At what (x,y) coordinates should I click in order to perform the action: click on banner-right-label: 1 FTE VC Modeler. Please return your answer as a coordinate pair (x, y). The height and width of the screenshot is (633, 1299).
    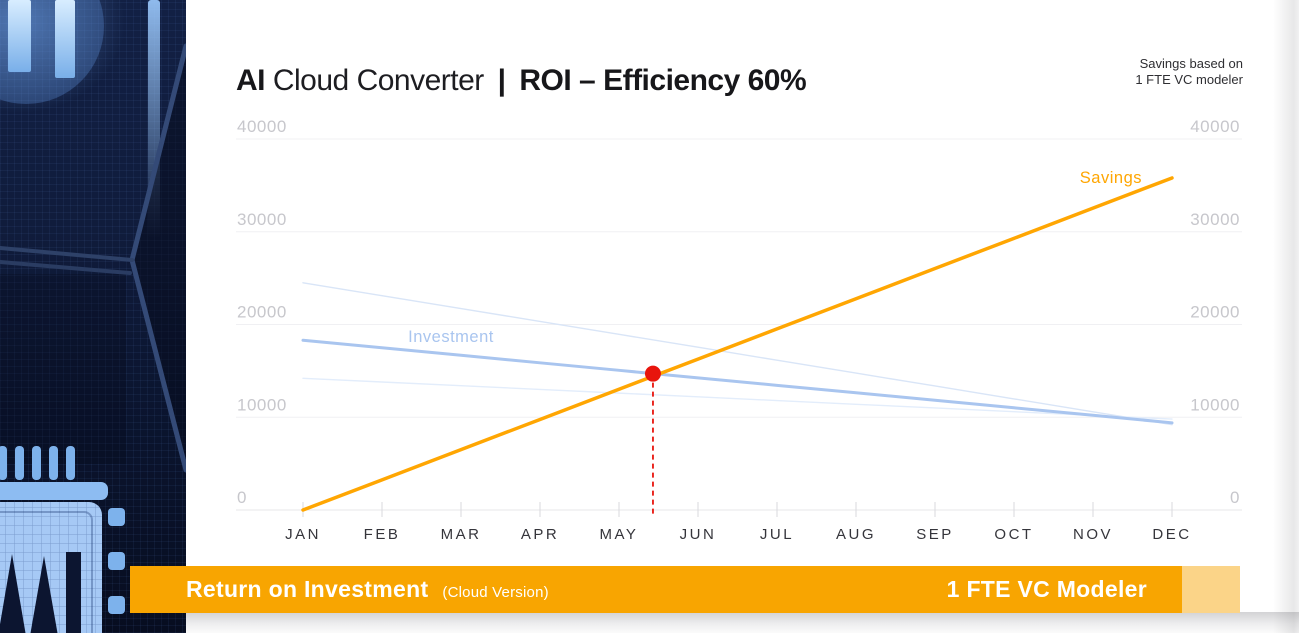
    Looking at the image, I should click on (1046, 589).